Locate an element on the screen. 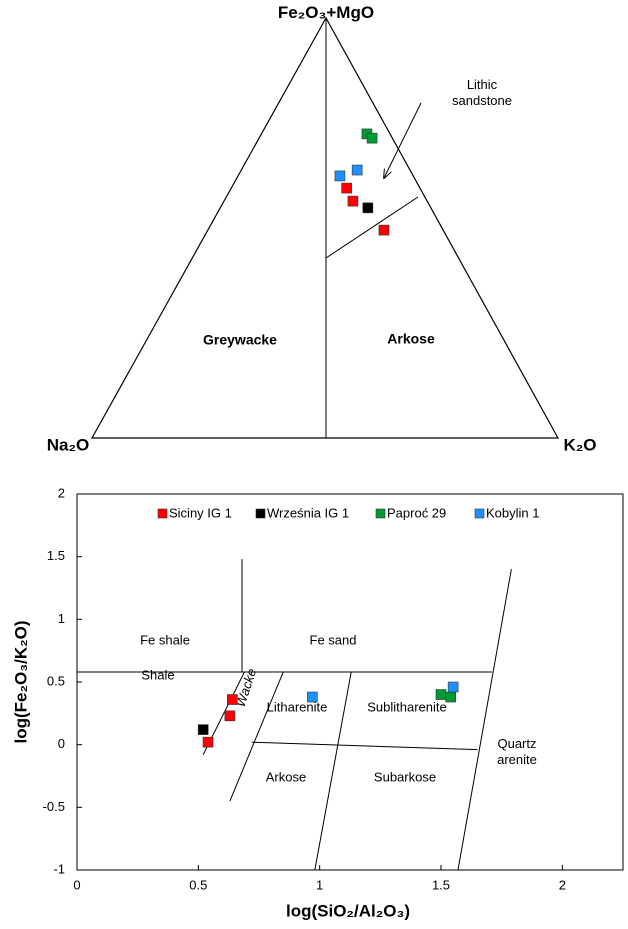 This screenshot has width=628, height=929. y-tick-label: 0 is located at coordinates (61, 743).